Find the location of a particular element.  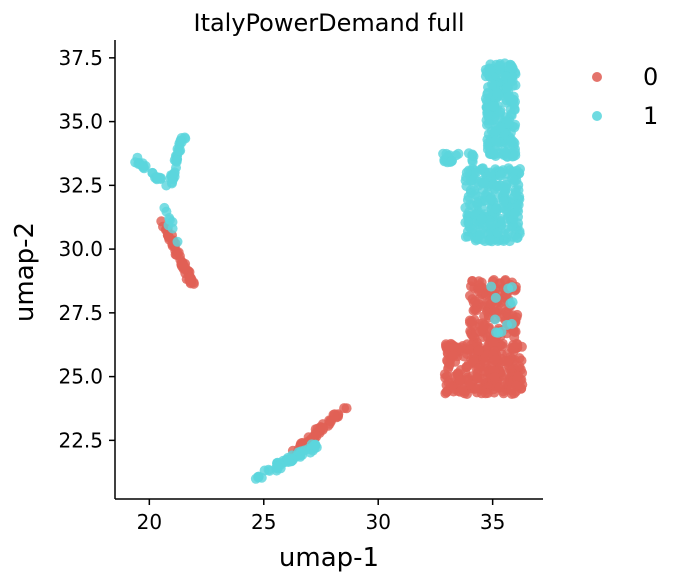

x-tick-label: 25 is located at coordinates (263, 522).